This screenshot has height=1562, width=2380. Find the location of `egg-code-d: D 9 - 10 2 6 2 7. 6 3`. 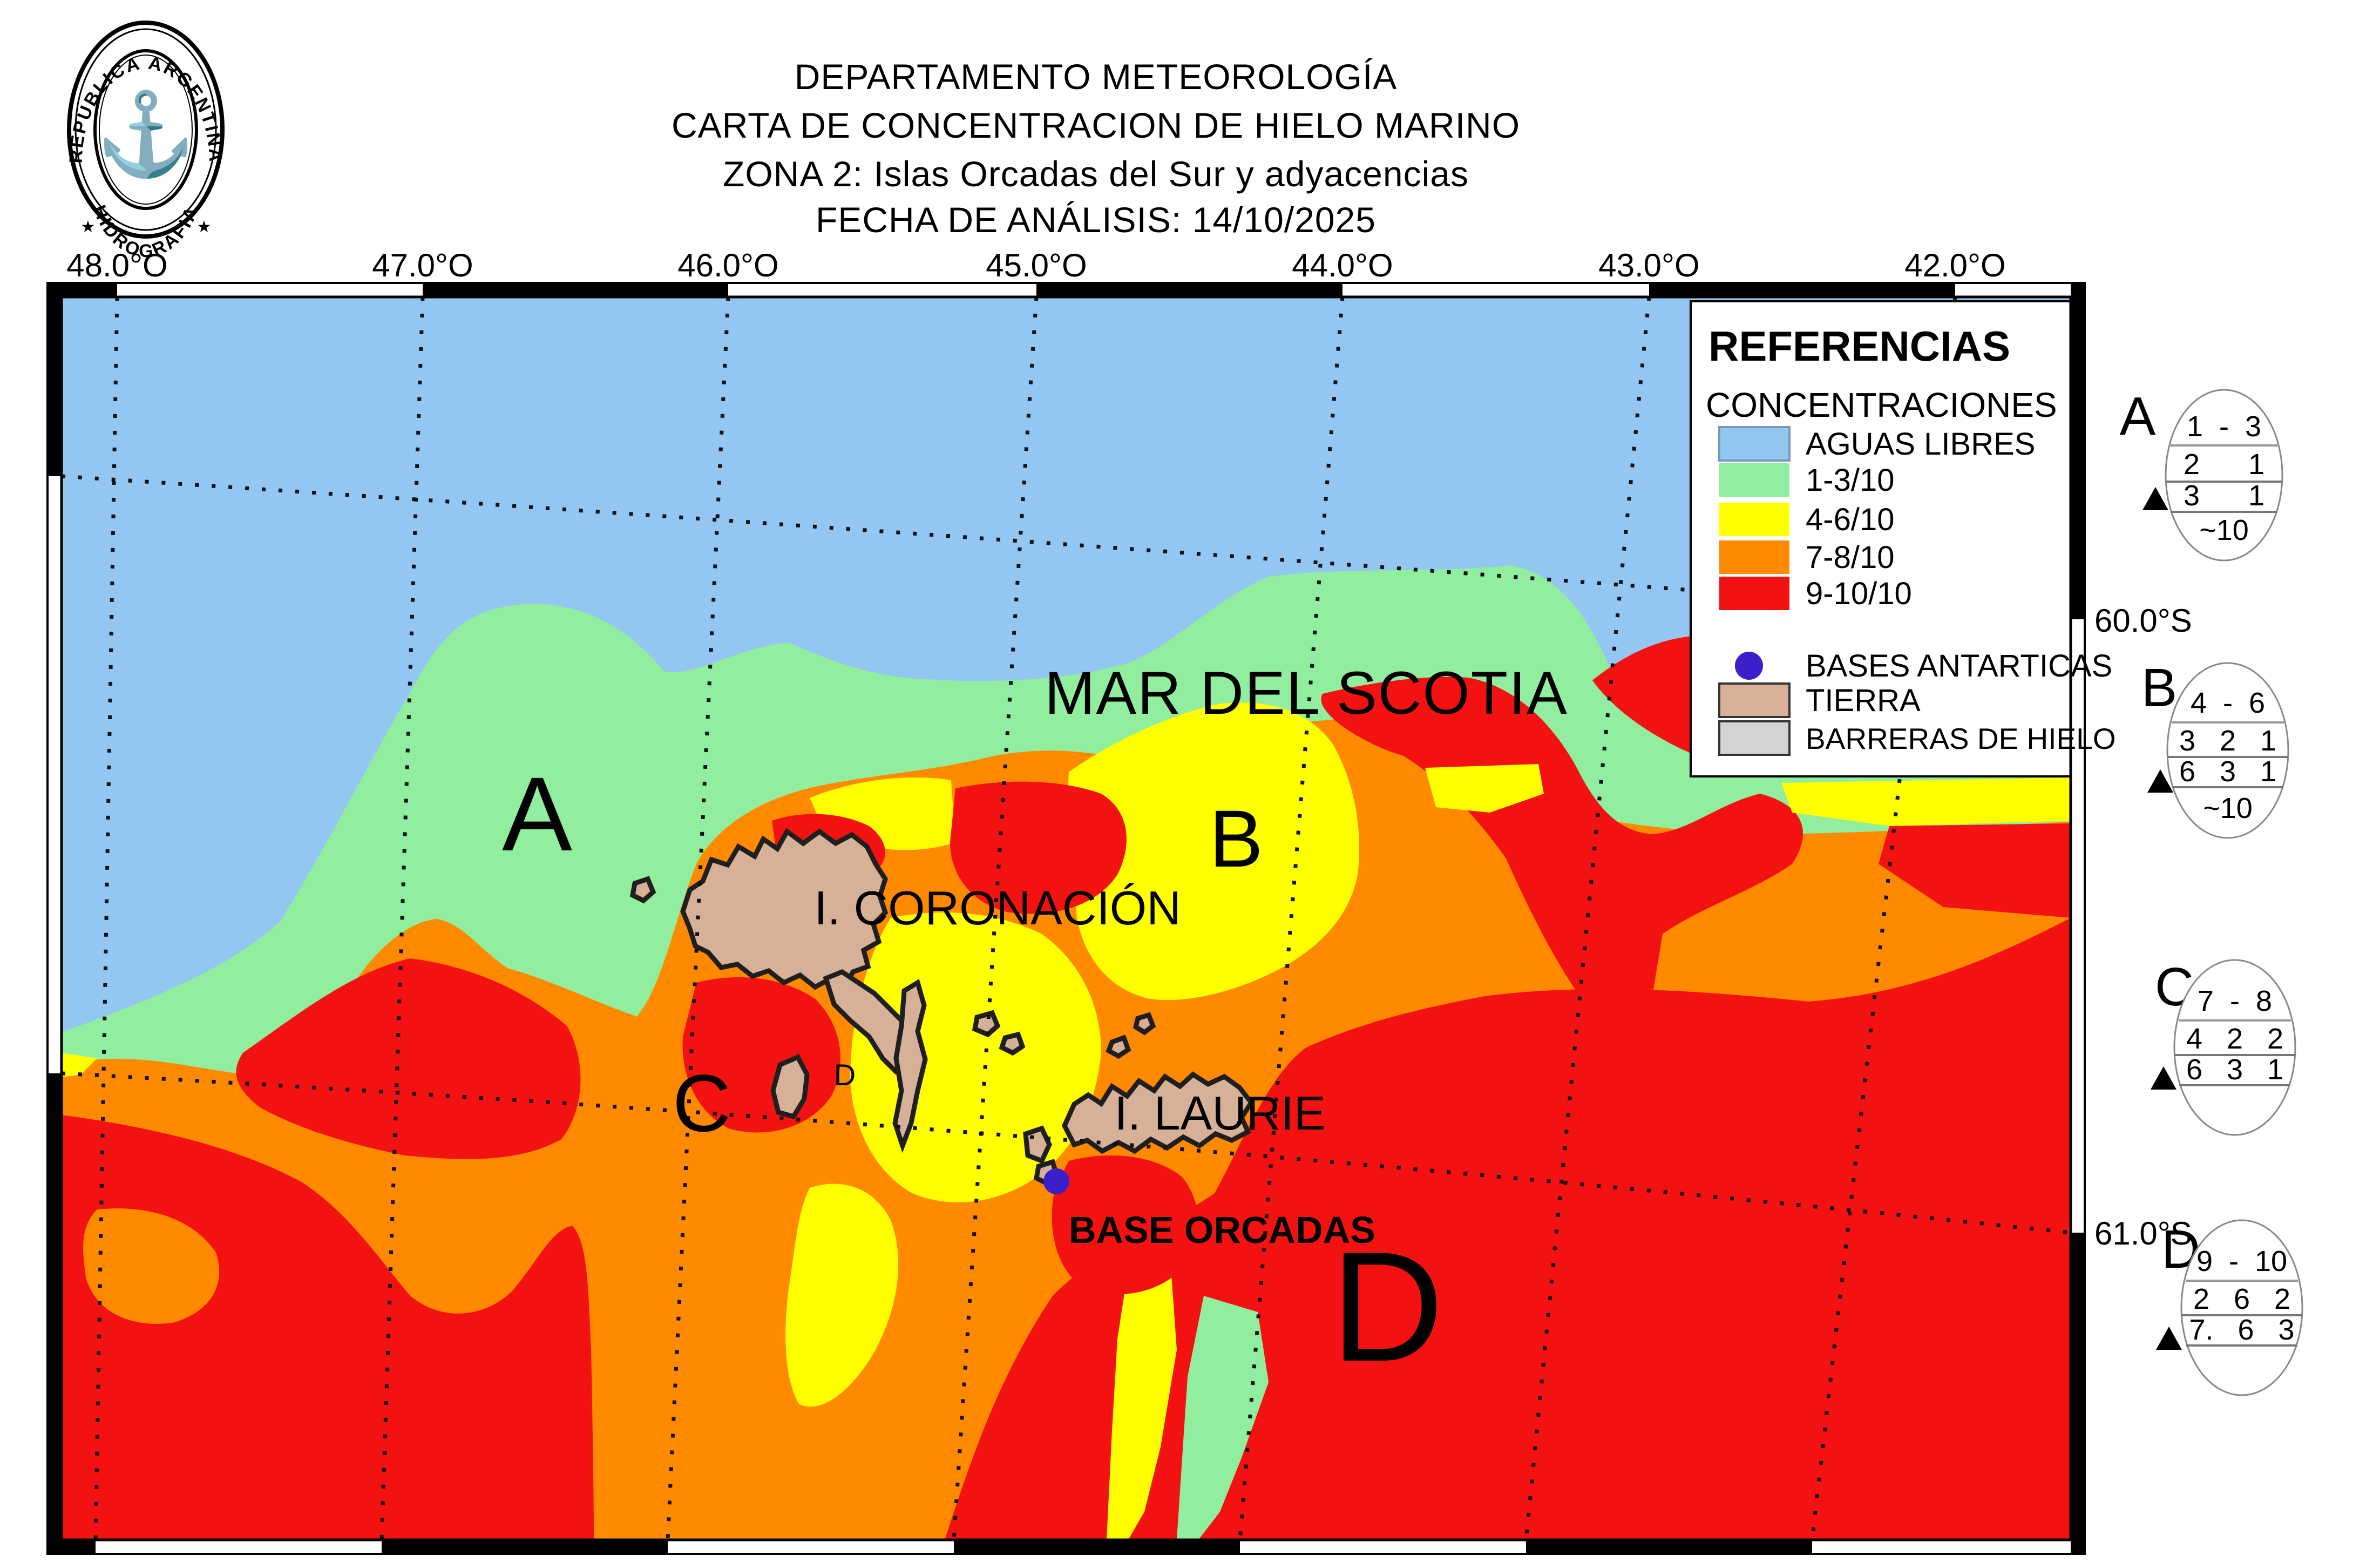

egg-code-d: D 9 - 10 2 6 2 7. 6 3 is located at coordinates (2229, 1307).